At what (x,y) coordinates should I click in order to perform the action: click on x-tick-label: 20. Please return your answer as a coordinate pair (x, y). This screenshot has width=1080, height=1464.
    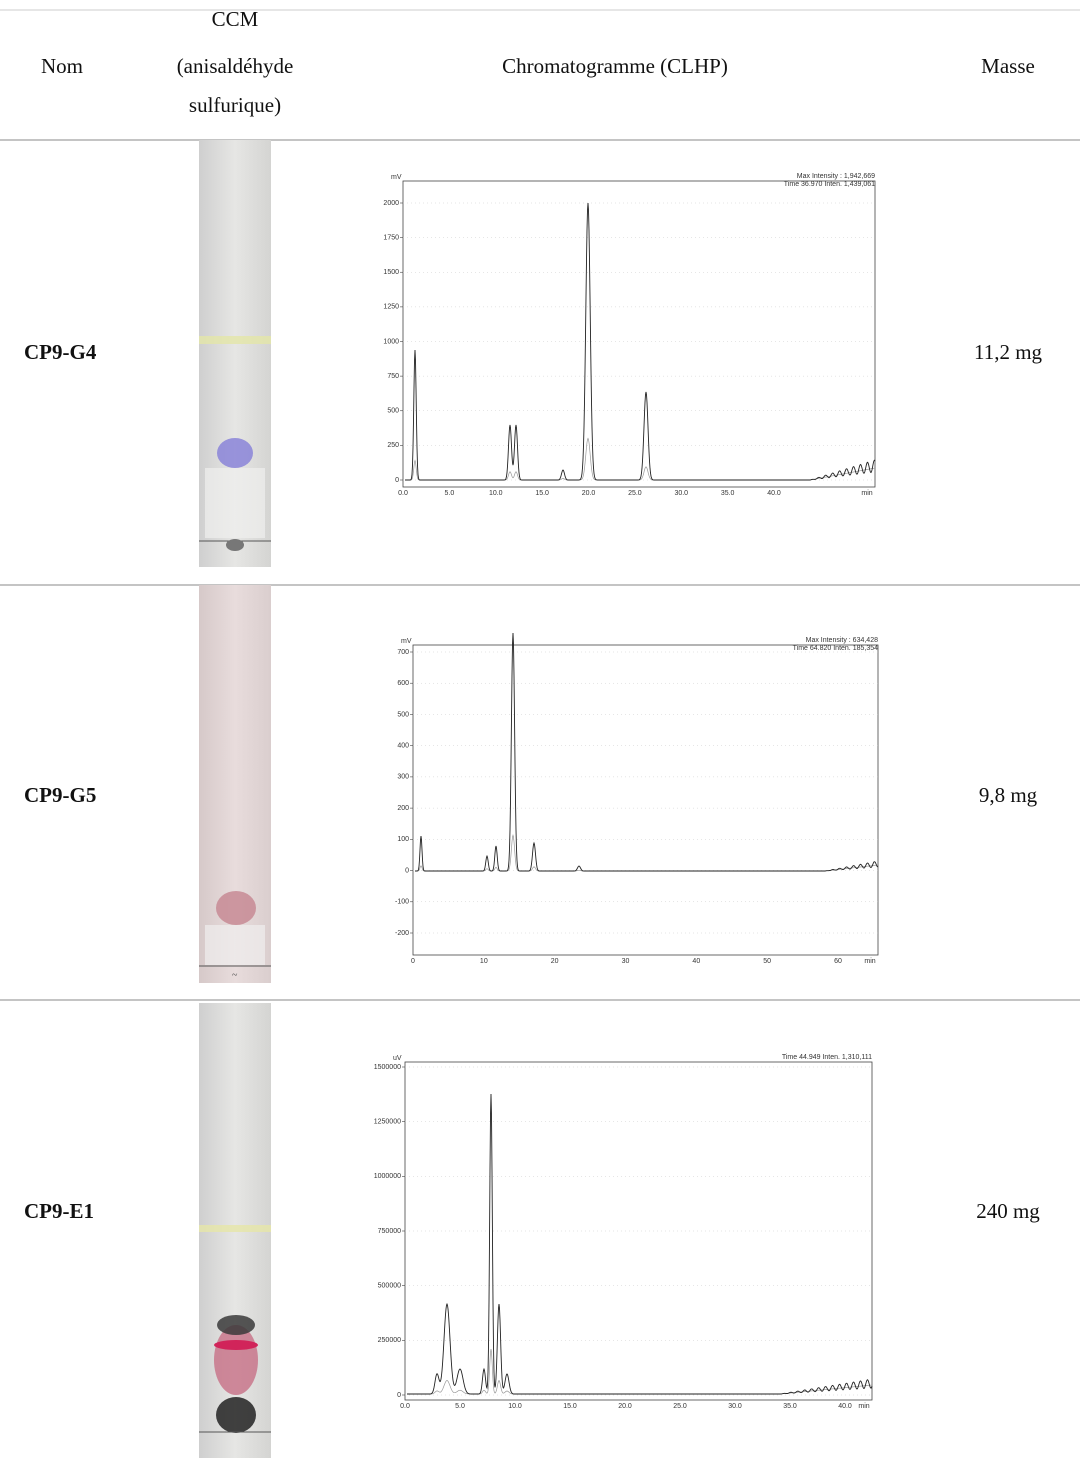
    Looking at the image, I should click on (555, 961).